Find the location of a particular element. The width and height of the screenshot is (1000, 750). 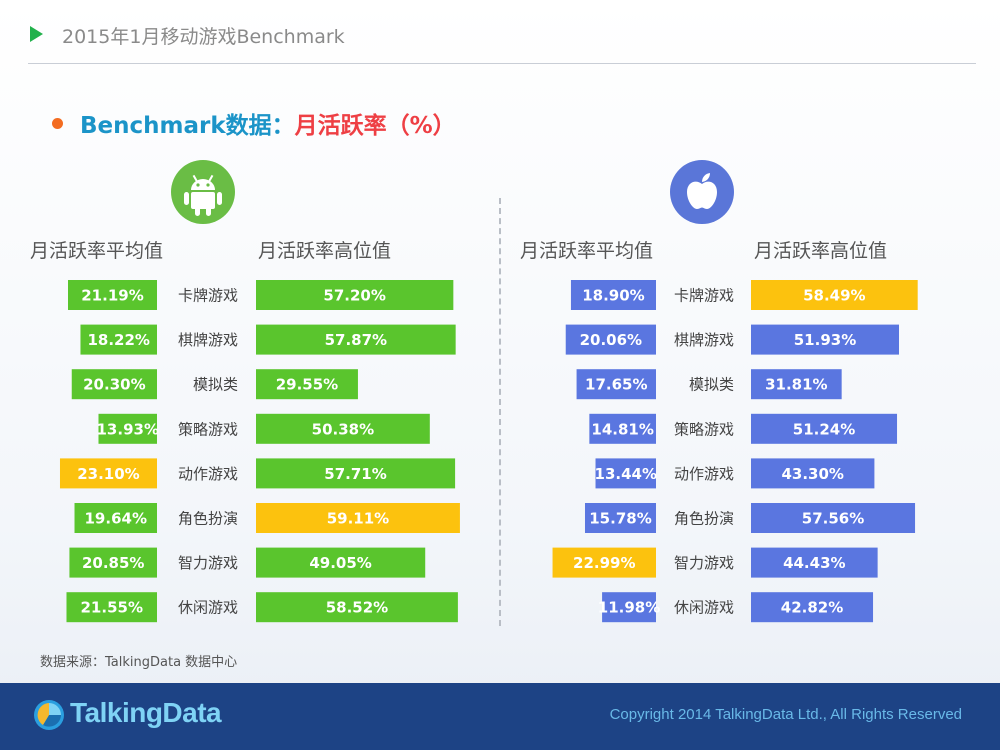

android-avg-label: 20.30% is located at coordinates (114, 385).